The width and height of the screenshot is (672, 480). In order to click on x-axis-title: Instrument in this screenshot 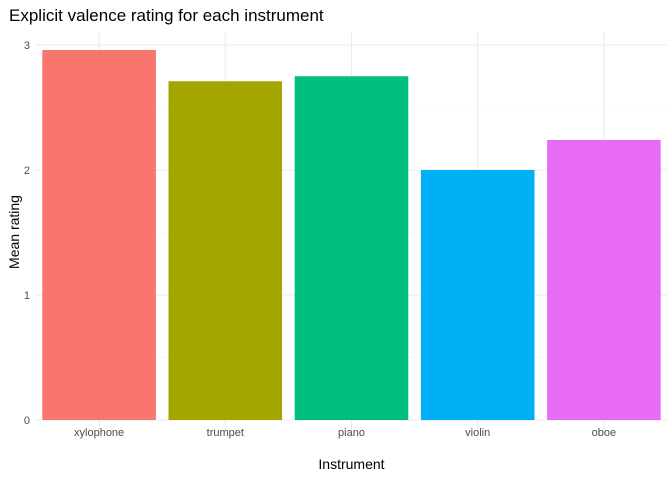, I will do `click(351, 464)`.